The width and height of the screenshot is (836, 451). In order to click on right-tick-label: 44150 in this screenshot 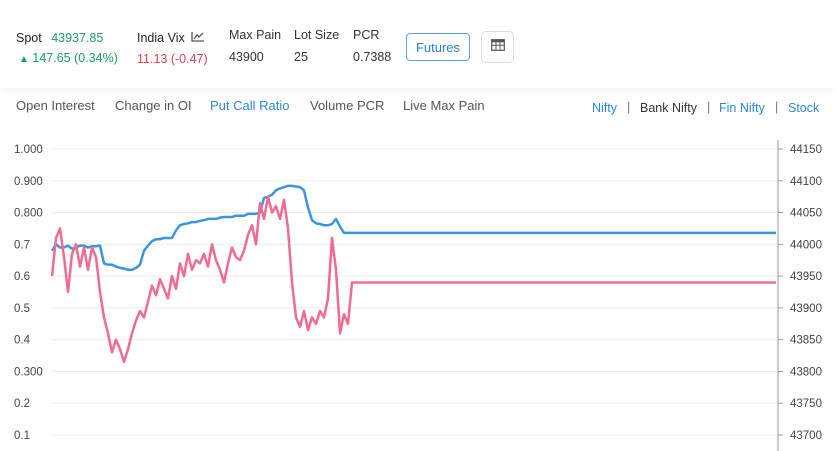, I will do `click(806, 150)`.